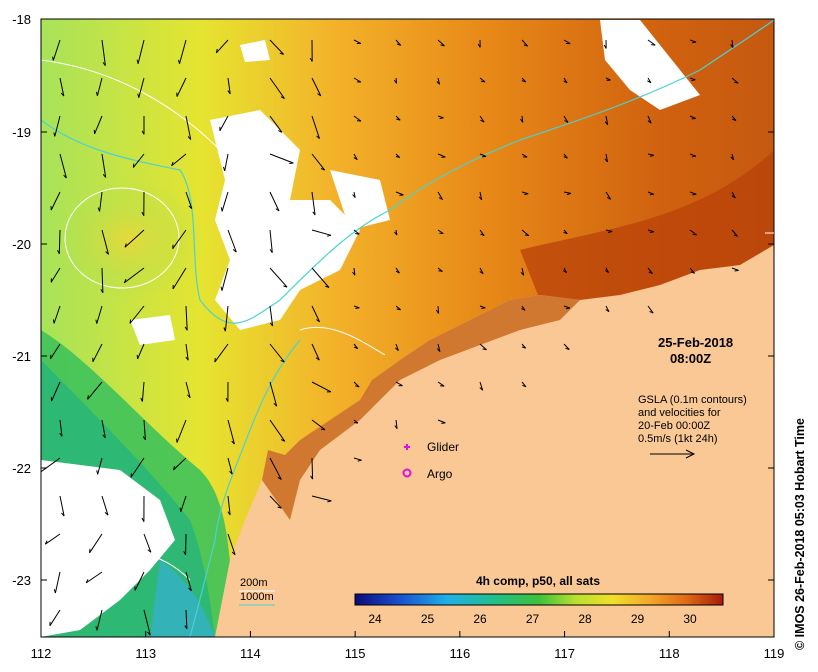  Describe the element at coordinates (428, 619) in the screenshot. I see `colorbar-tick-label: 25` at that location.